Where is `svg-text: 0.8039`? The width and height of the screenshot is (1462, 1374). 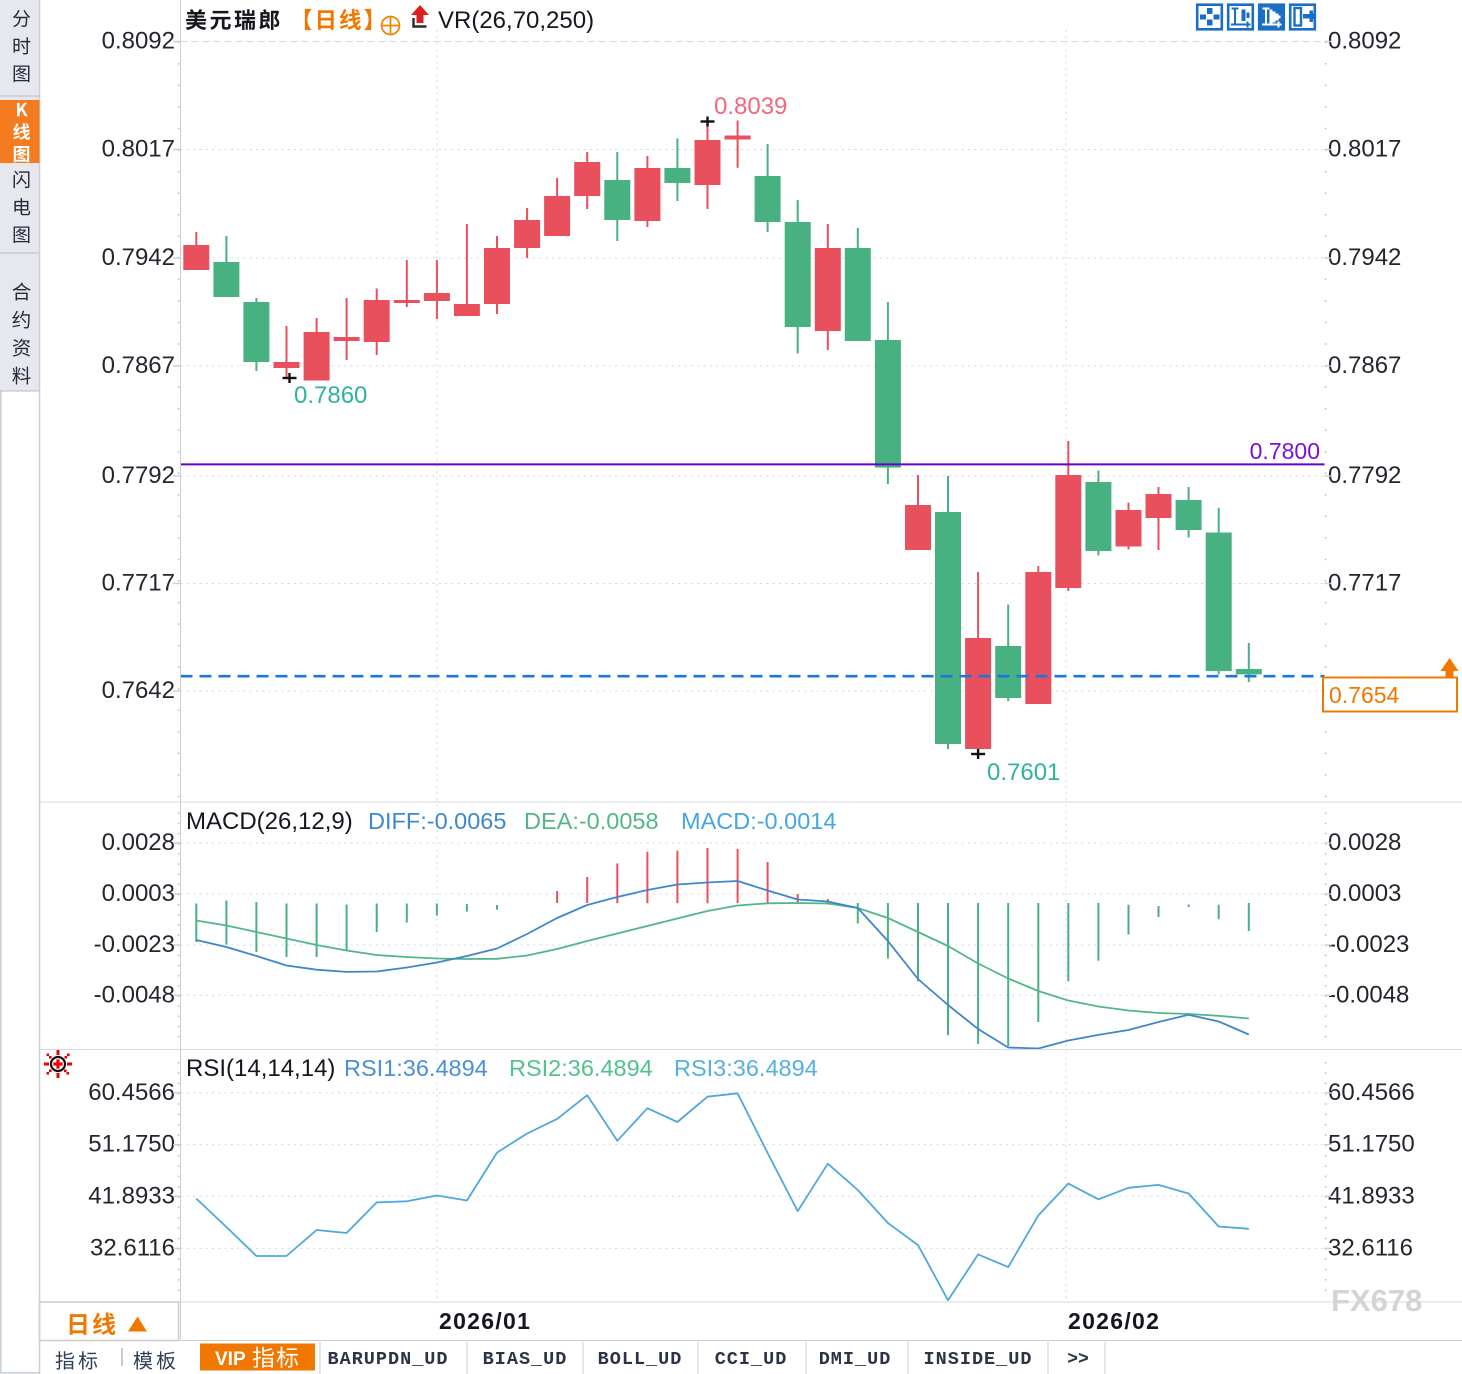
svg-text: 0.8039 is located at coordinates (750, 106).